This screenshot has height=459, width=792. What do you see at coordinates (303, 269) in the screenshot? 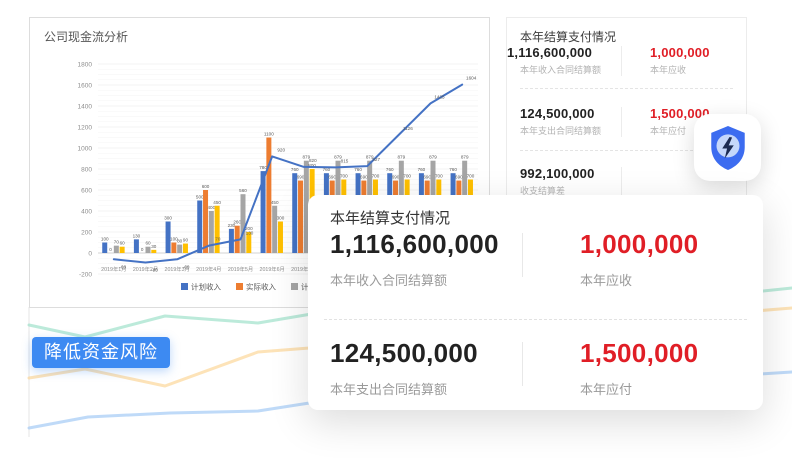
I see `svg-text: 2019年7月` at bounding box center [303, 269].